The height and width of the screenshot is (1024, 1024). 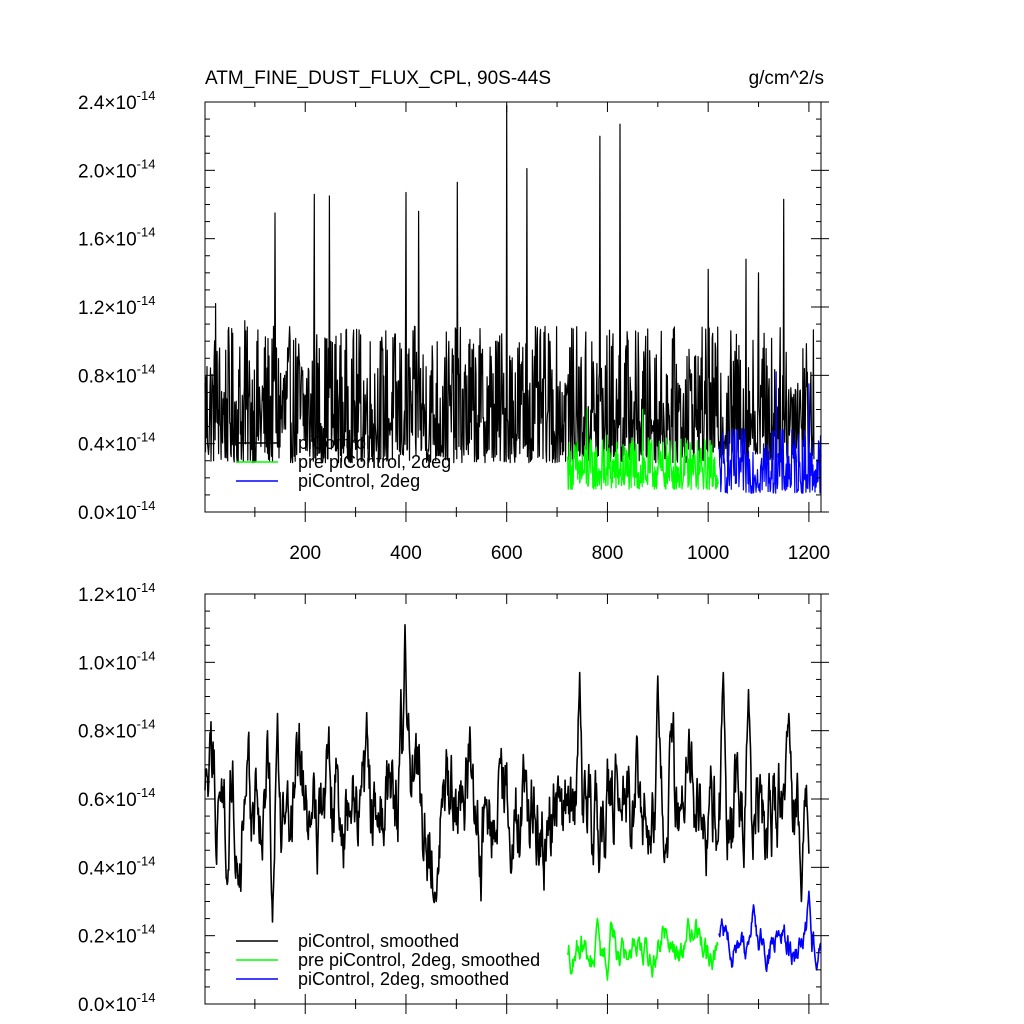 I want to click on y-tick-label: 1.0×10⁻¹⁴, so click(x=116, y=661).